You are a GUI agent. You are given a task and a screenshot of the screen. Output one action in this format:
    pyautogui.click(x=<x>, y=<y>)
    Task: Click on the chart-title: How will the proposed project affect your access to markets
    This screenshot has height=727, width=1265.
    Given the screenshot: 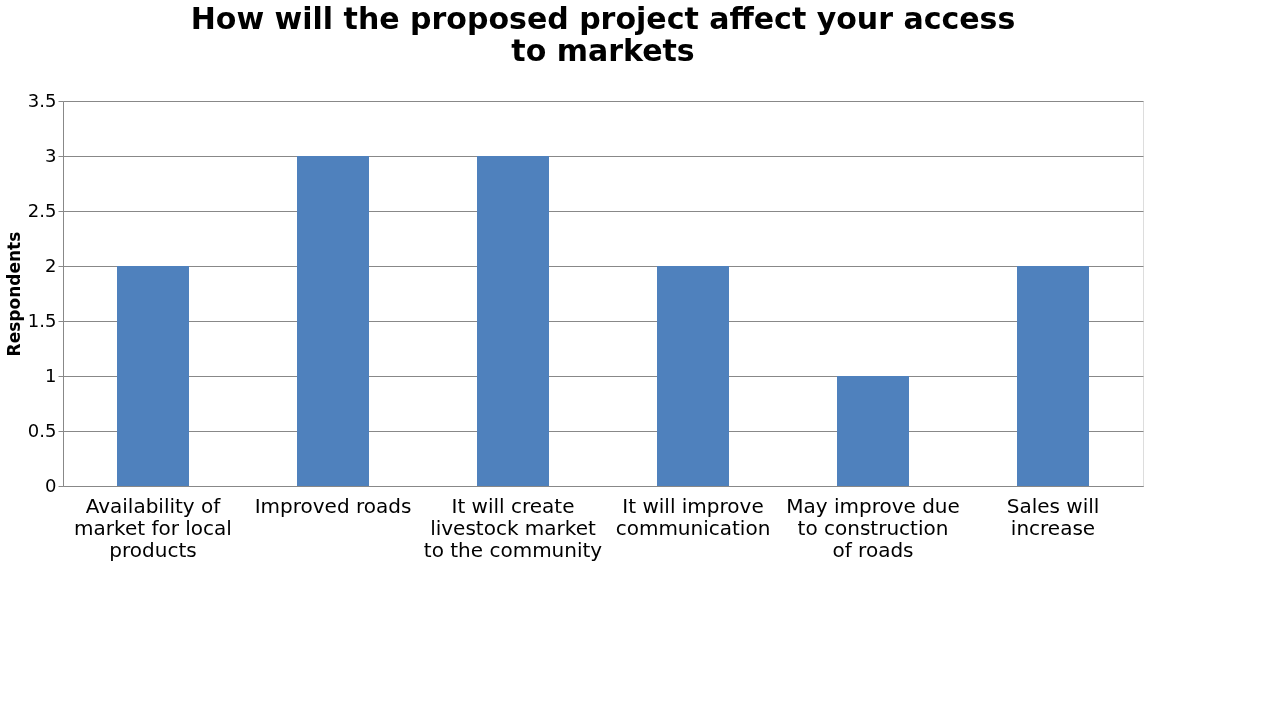 What is the action you would take?
    pyautogui.click(x=603, y=34)
    